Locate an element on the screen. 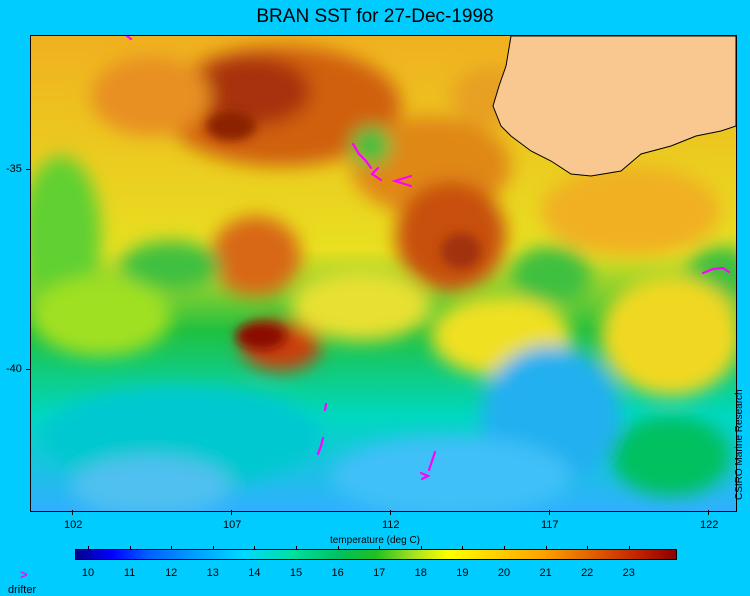 This screenshot has width=750, height=596. colorbar-tick-label: 11 is located at coordinates (129, 573).